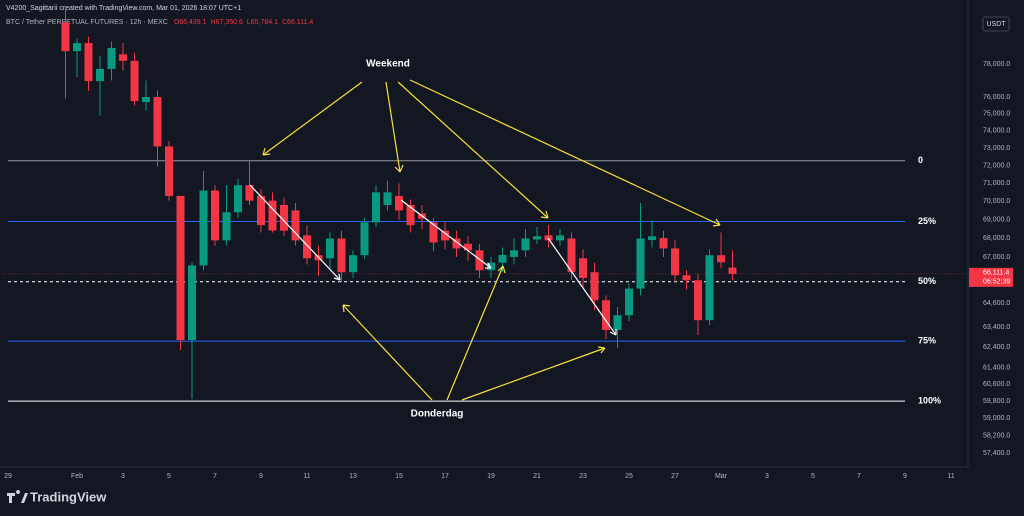 The height and width of the screenshot is (516, 1024). Describe the element at coordinates (920, 160) in the screenshot. I see `level-label: 0` at that location.